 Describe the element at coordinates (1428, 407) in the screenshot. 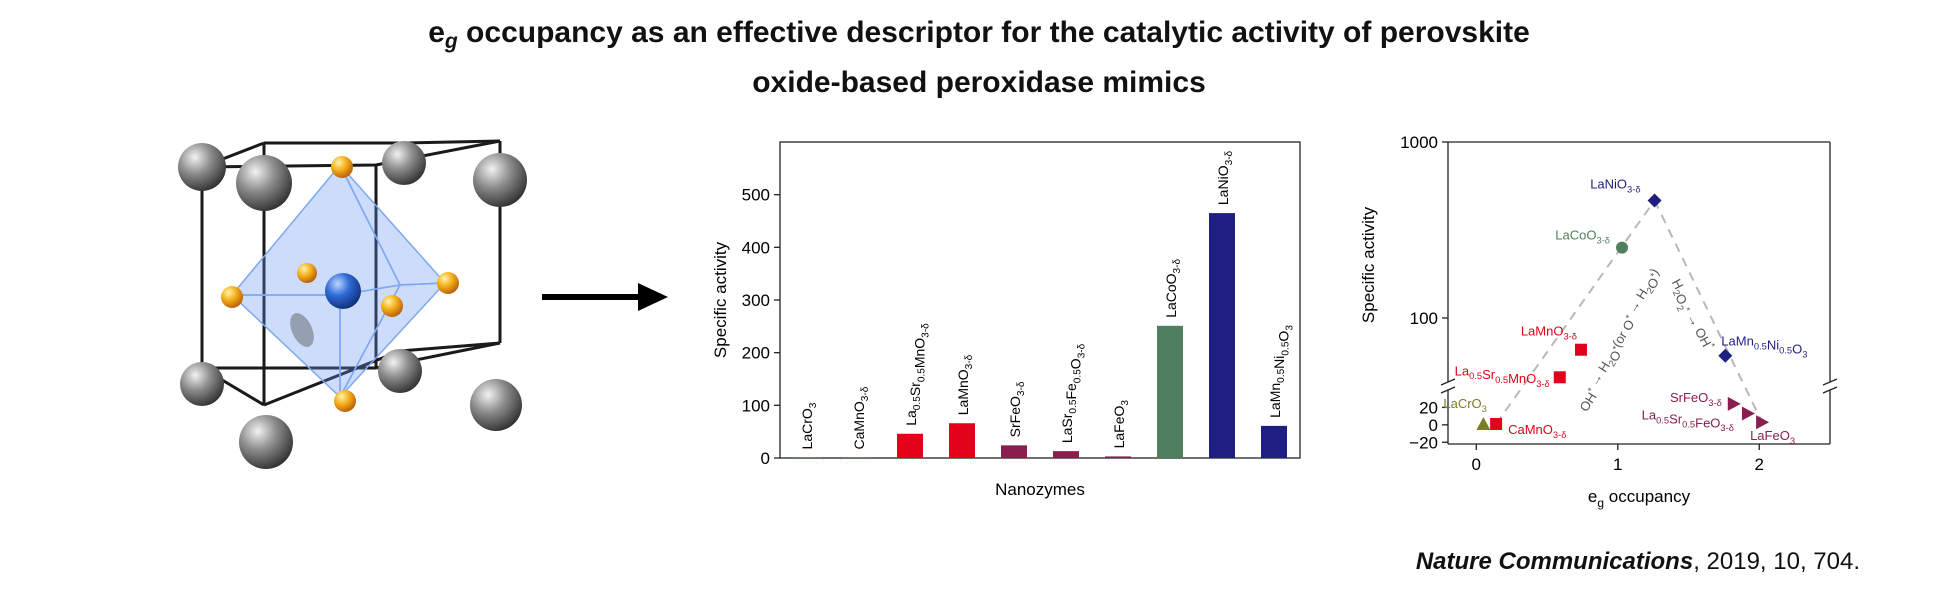

I see `y-tick-label: 20` at that location.